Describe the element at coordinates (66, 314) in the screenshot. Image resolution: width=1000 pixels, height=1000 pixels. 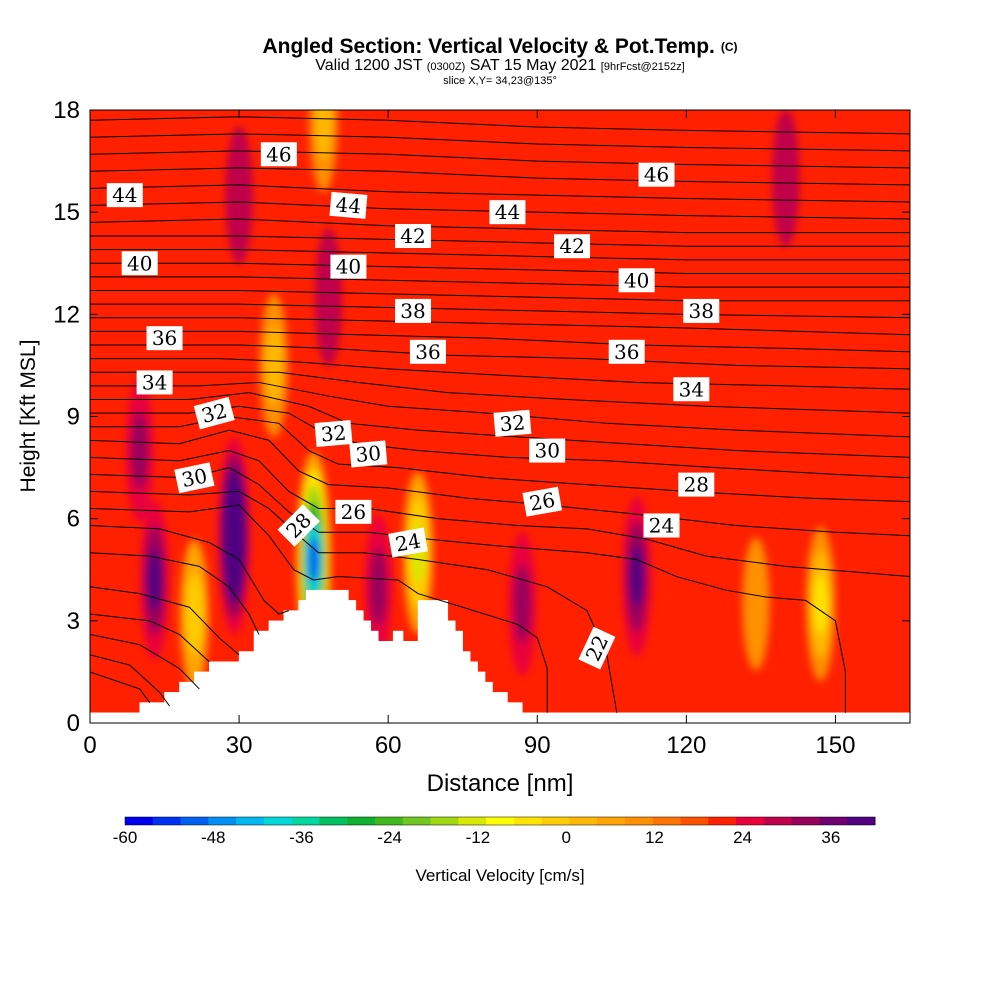
I see `y-tick-label-4: 12` at that location.